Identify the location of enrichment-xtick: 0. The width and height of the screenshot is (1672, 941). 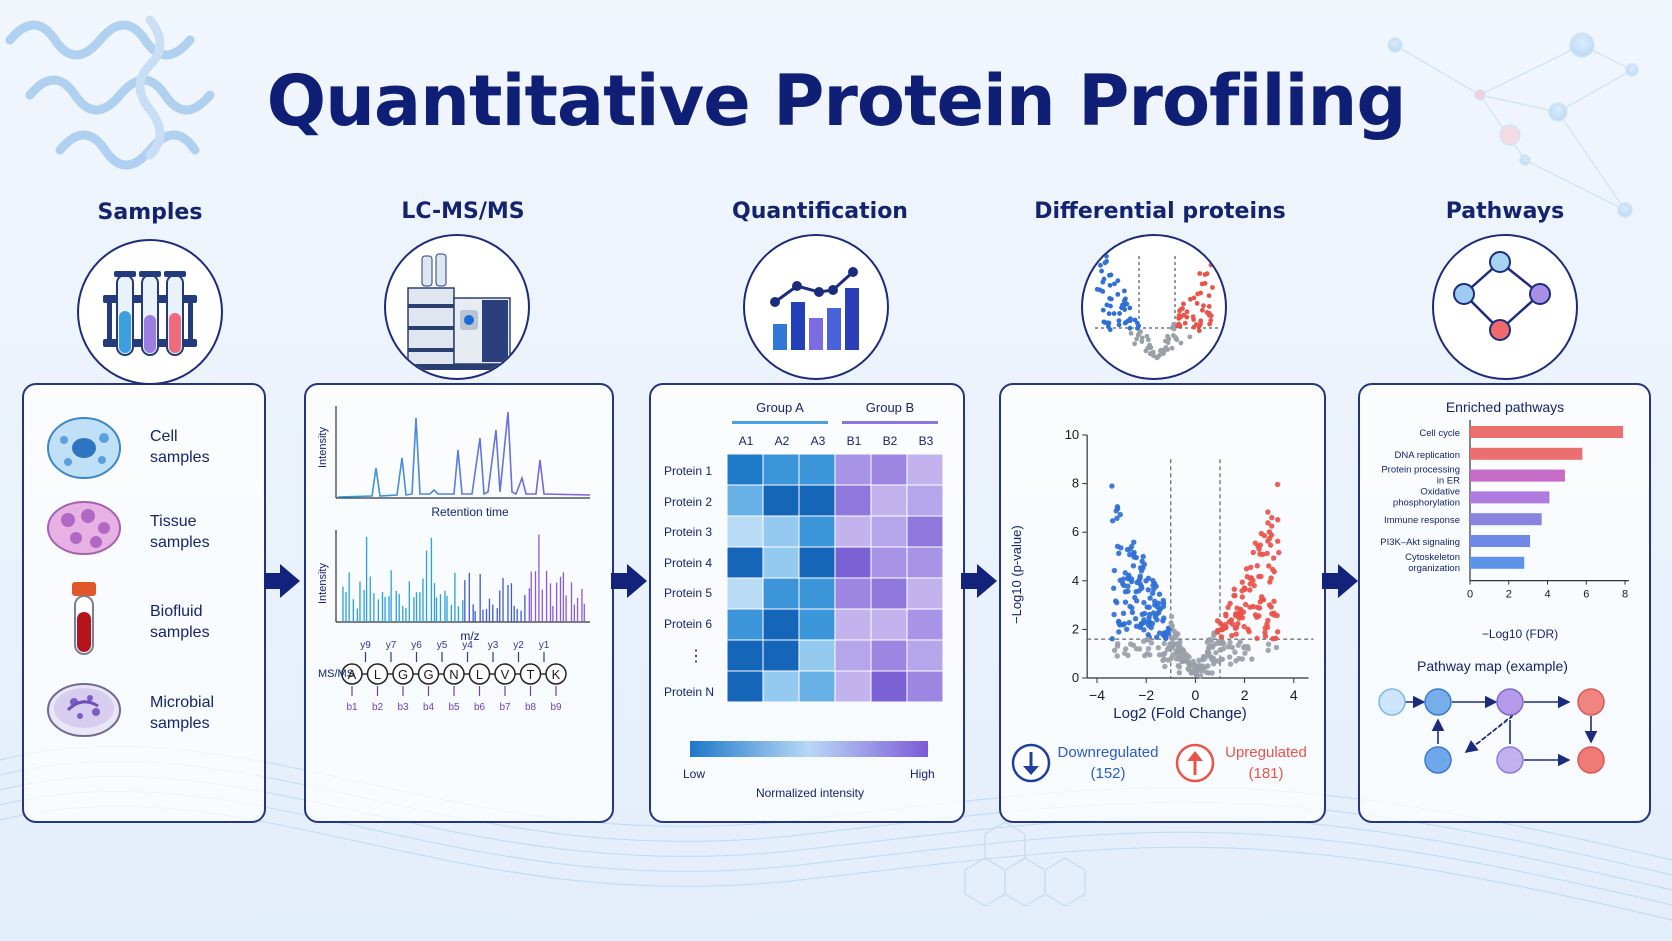
(1470, 595).